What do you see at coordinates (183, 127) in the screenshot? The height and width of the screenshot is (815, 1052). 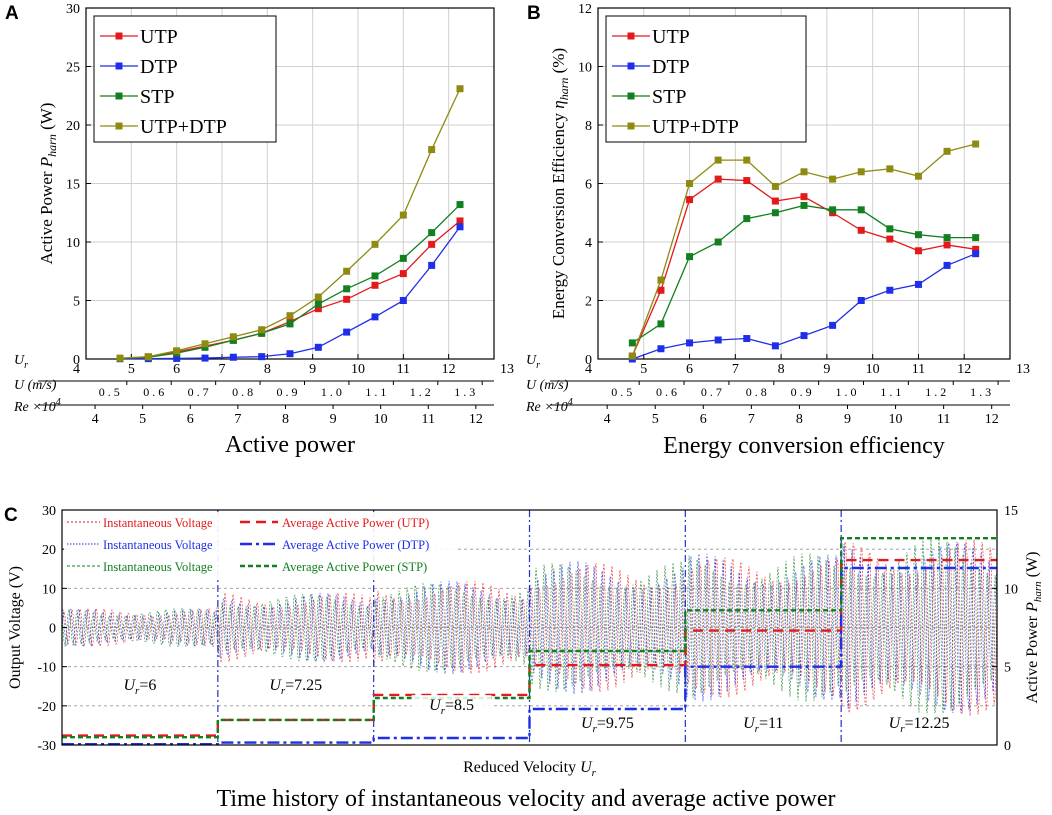 I see `legend-label-utp-dtp: UTP+DTP` at bounding box center [183, 127].